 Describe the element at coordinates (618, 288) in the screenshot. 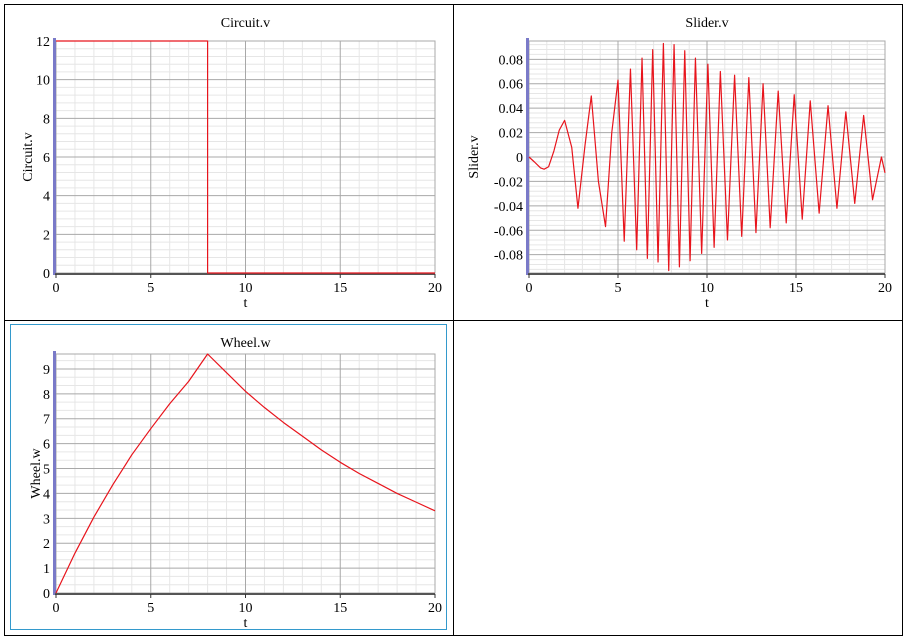

I see `slider-v-x-tick-label: 5` at that location.